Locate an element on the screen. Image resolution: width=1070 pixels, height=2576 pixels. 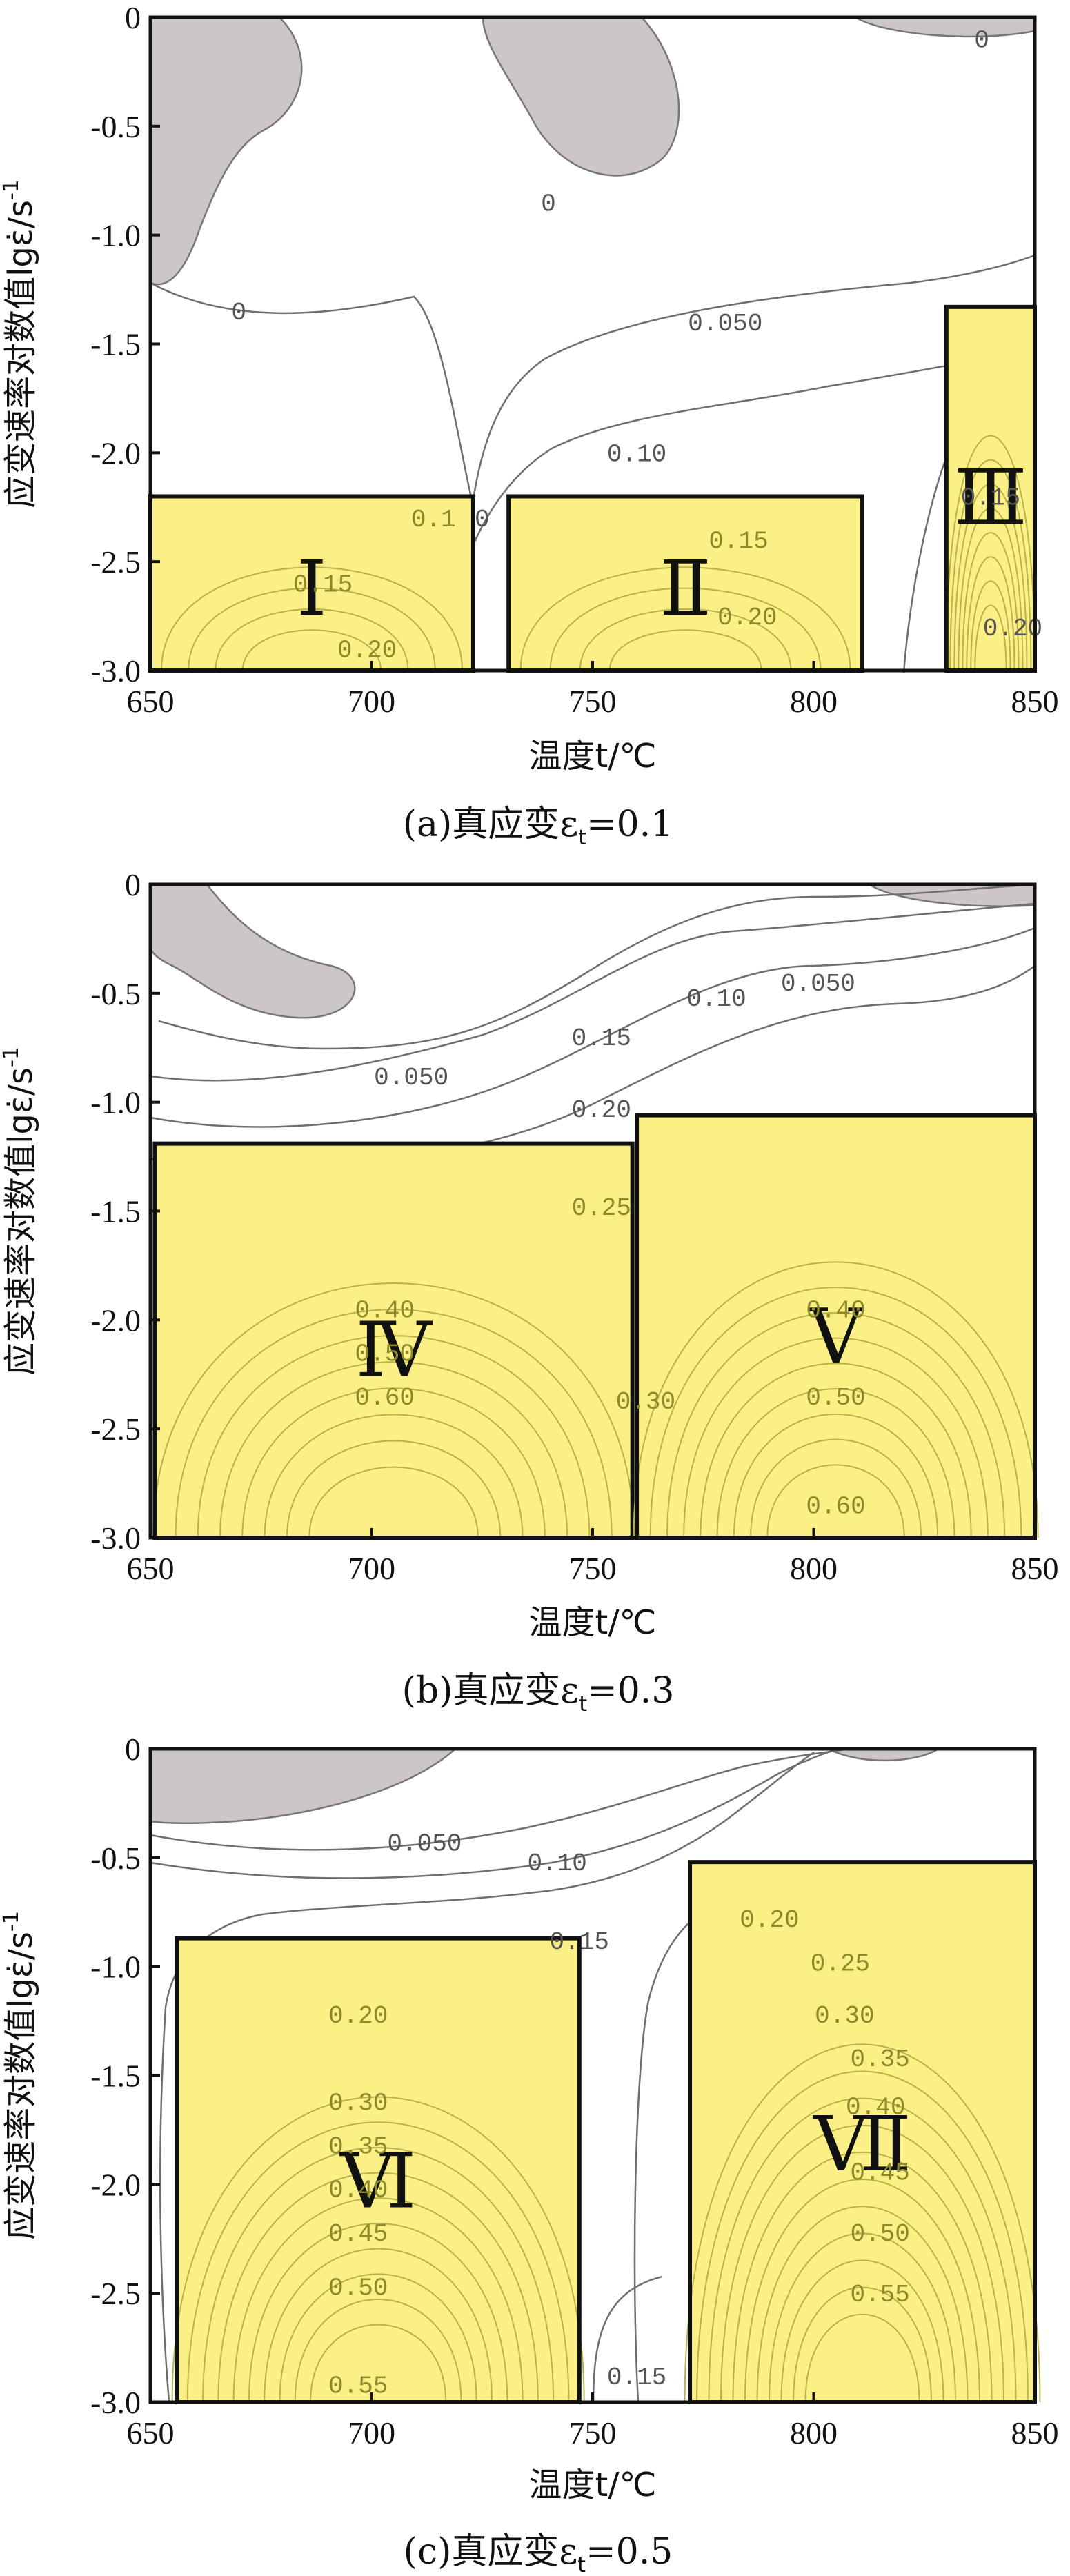
region-1: Ⅳ is located at coordinates (393, 1340).